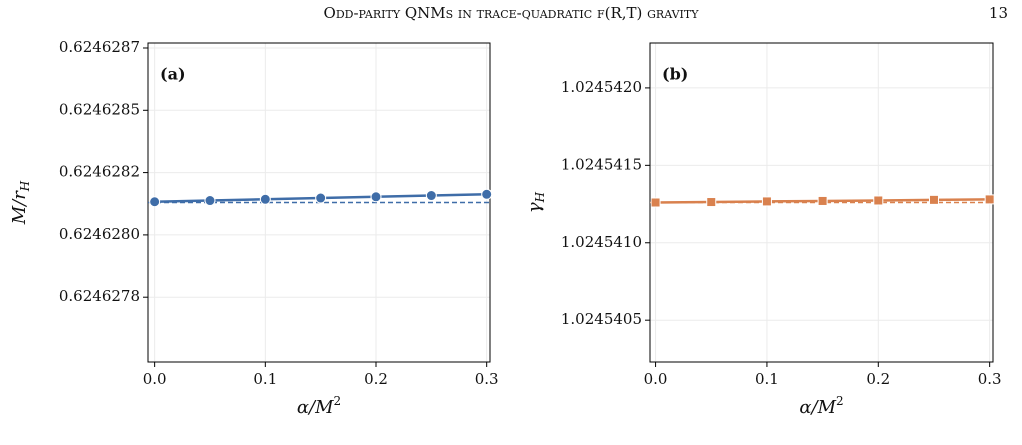  What do you see at coordinates (19, 207) in the screenshot?
I see `y-label-main: M/r` at bounding box center [19, 207].